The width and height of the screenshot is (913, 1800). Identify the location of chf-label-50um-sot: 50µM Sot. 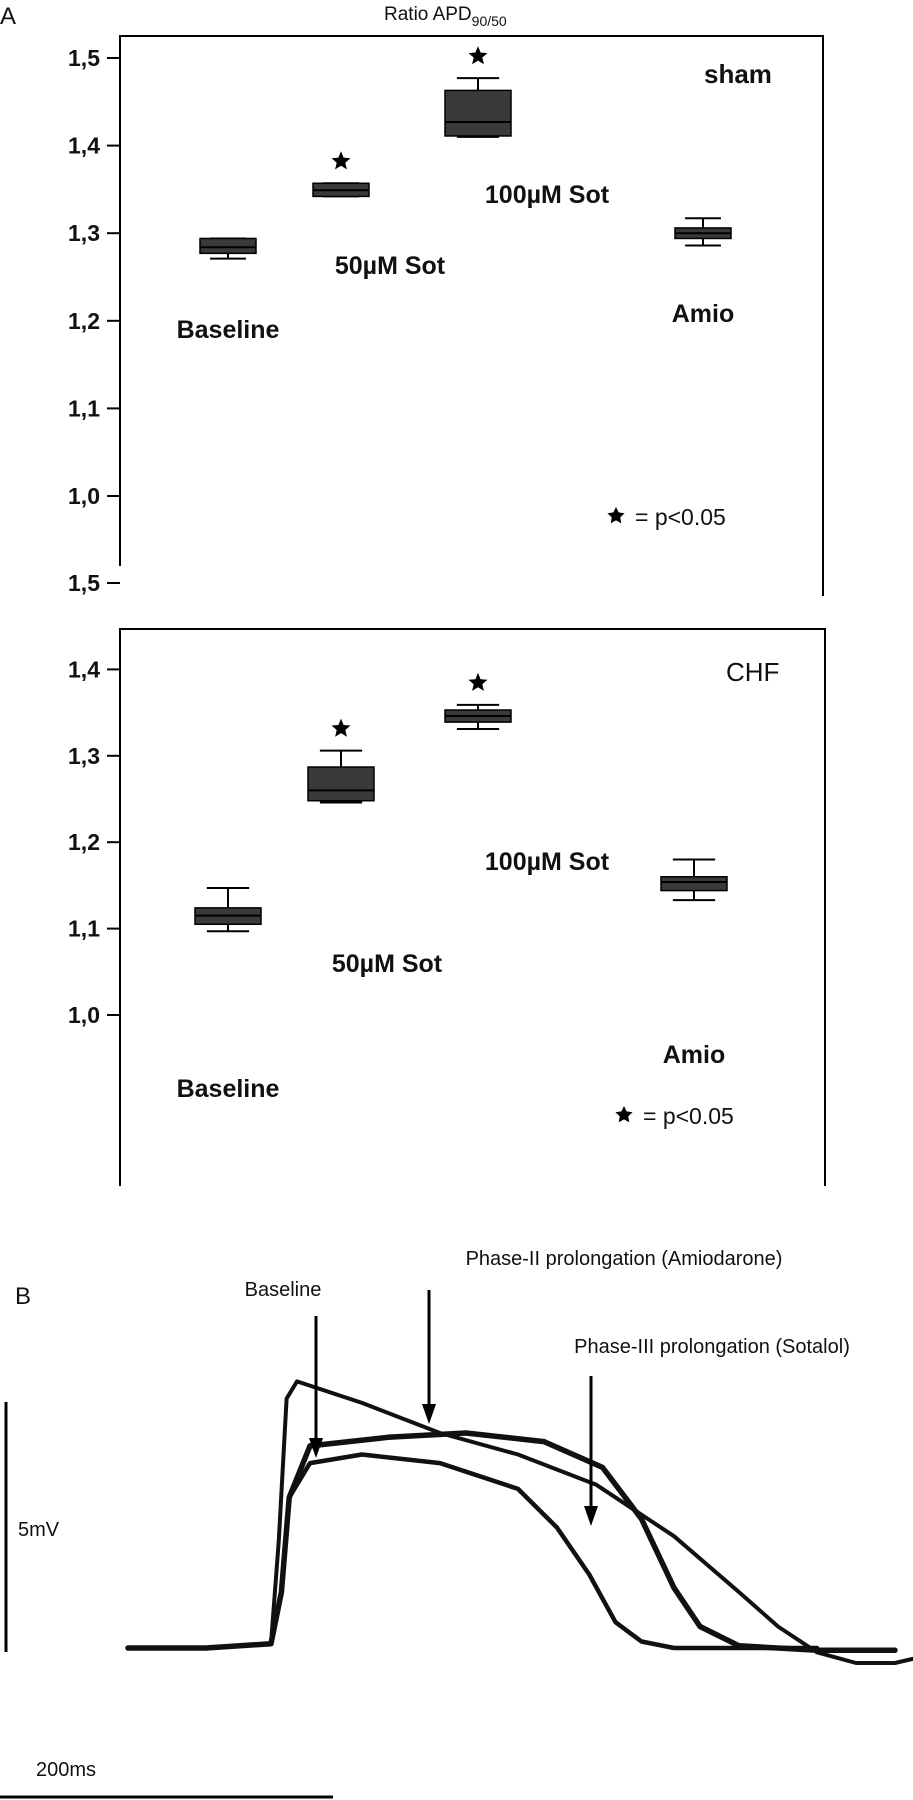
(387, 964).